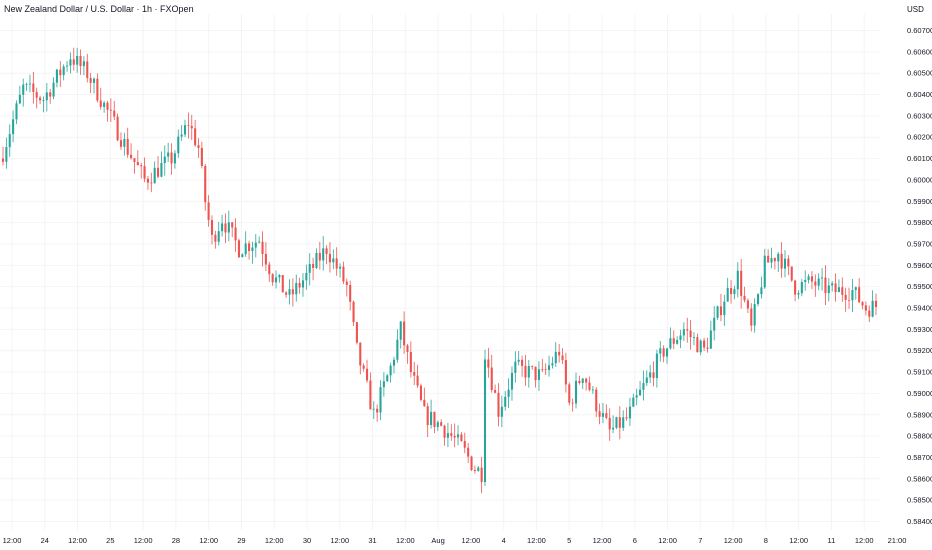  I want to click on x-tick-label: 7, so click(700, 540).